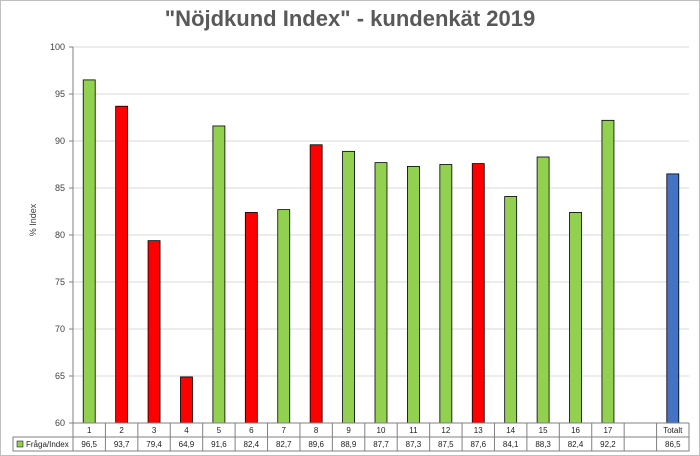 The width and height of the screenshot is (700, 456). I want to click on y-tick-label: 65, so click(60, 376).